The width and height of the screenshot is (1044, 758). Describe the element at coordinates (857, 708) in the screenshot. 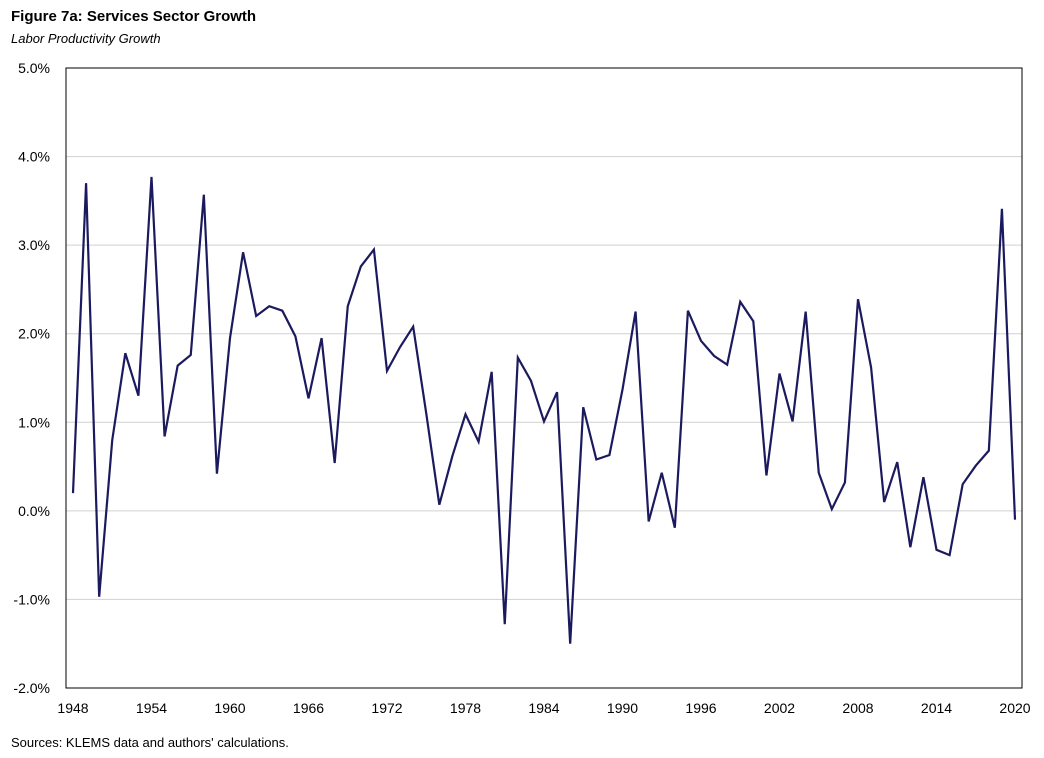

I see `x-tick-label: 2008` at that location.